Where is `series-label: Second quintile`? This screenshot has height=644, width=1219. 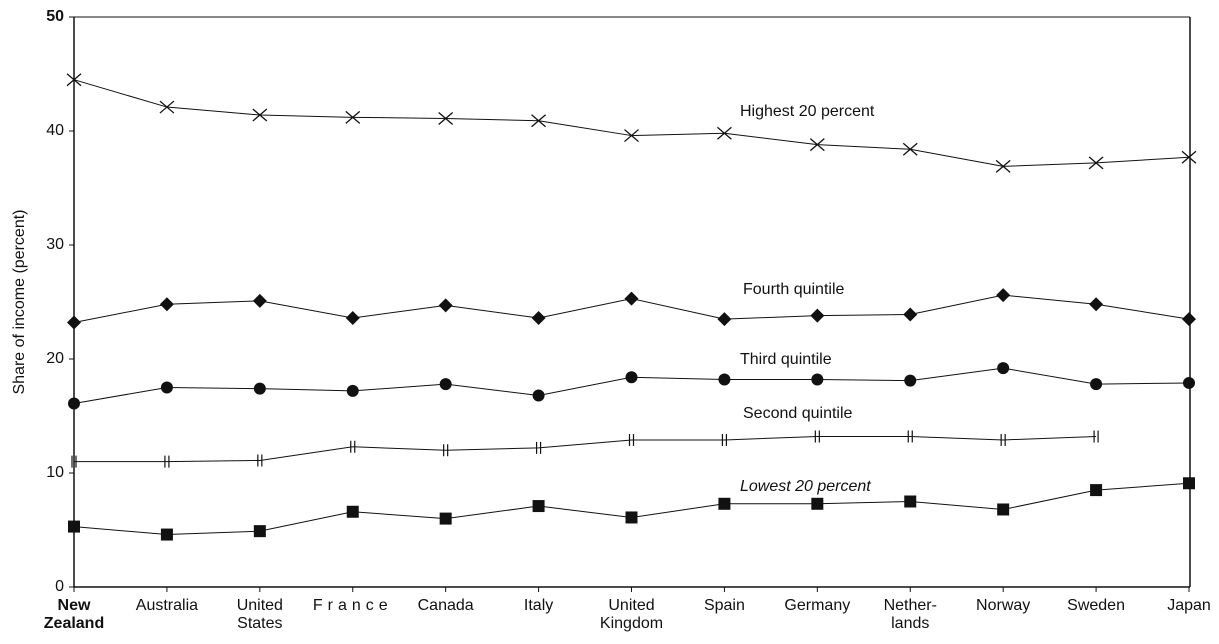 series-label: Second quintile is located at coordinates (798, 413).